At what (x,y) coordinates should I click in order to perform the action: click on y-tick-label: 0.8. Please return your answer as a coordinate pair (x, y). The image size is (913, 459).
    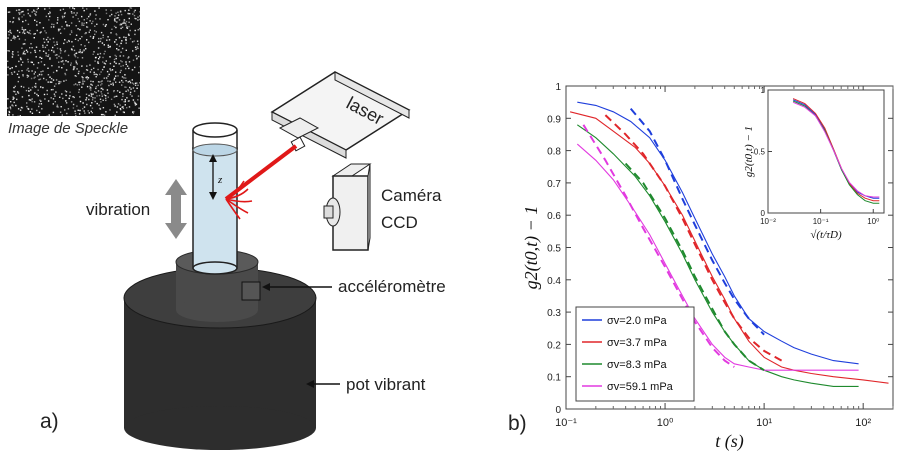
    Looking at the image, I should click on (554, 152).